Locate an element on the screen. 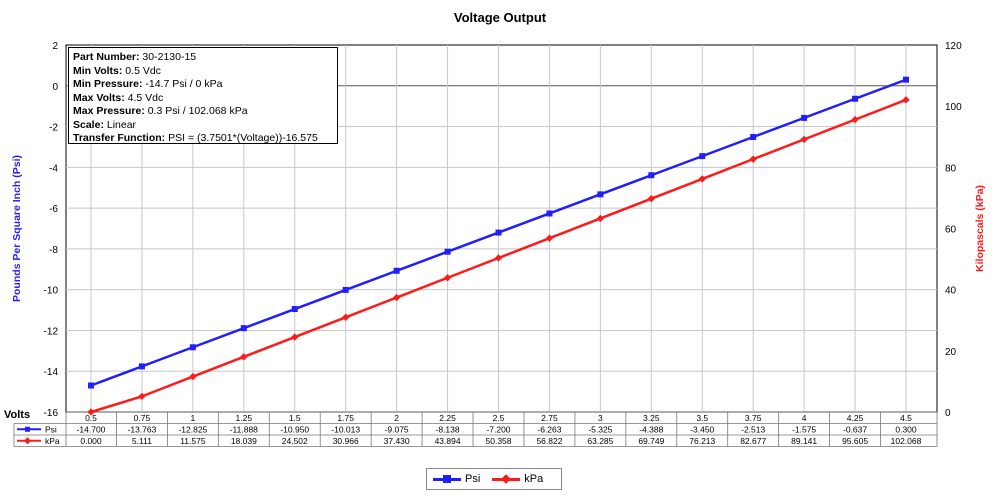 This screenshot has width=1000, height=500. info-min-volts: Min Volts: 0.5 Vdc is located at coordinates (117, 70).